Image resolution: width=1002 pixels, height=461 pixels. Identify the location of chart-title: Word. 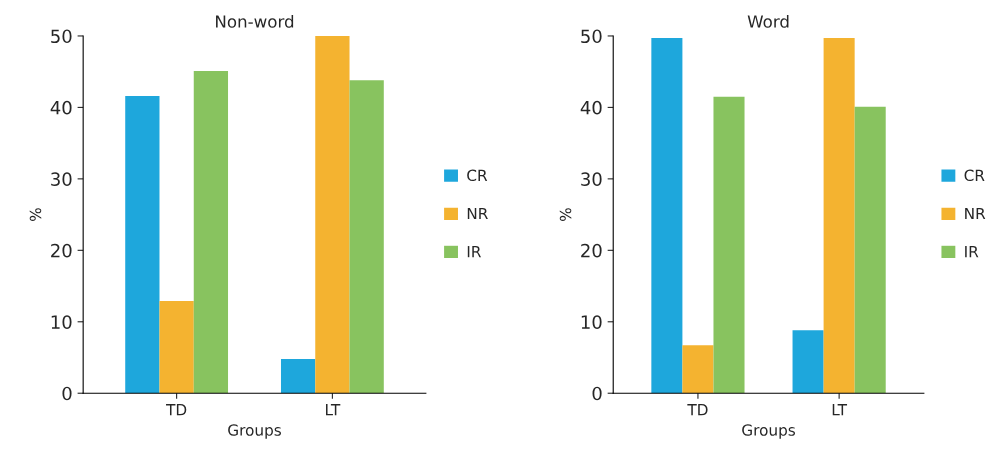
(768, 21).